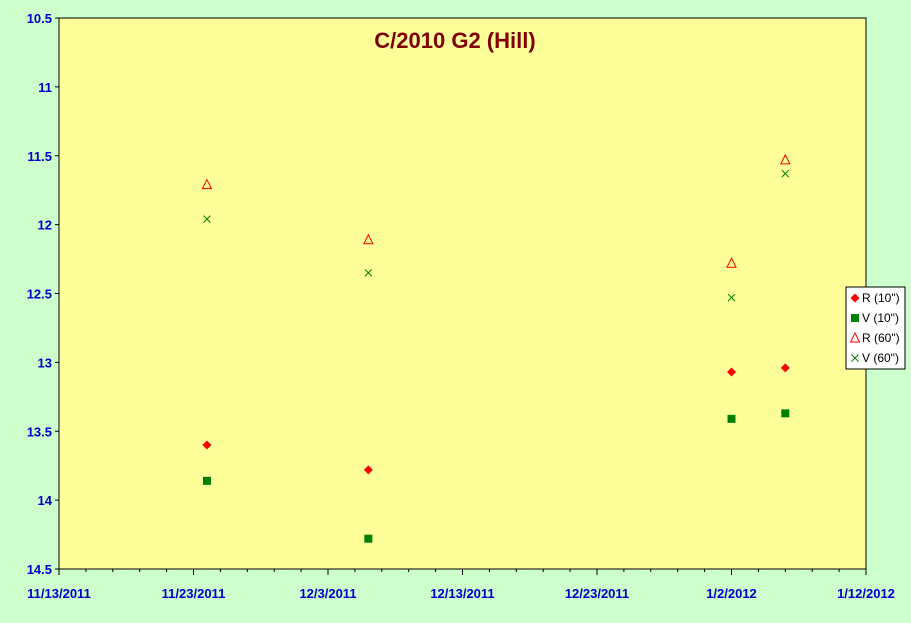 The width and height of the screenshot is (911, 623). I want to click on x-tick-label: 1/2/2012, so click(731, 593).